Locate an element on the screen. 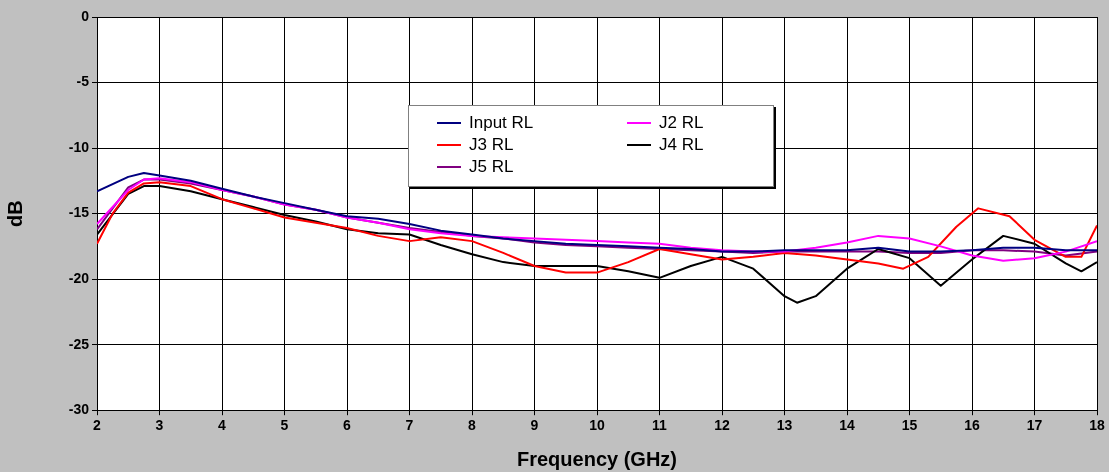 The height and width of the screenshot is (472, 1109). legend-label: Input RL is located at coordinates (501, 123).